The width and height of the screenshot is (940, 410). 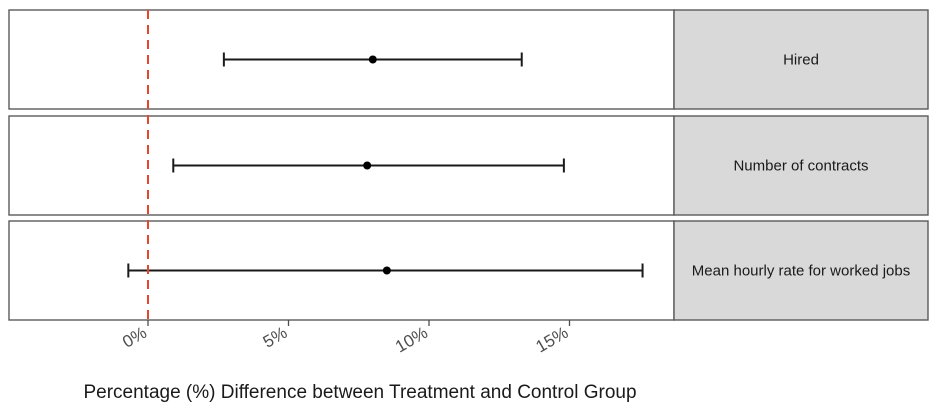 I want to click on x-tick-label: 10%, so click(x=411, y=339).